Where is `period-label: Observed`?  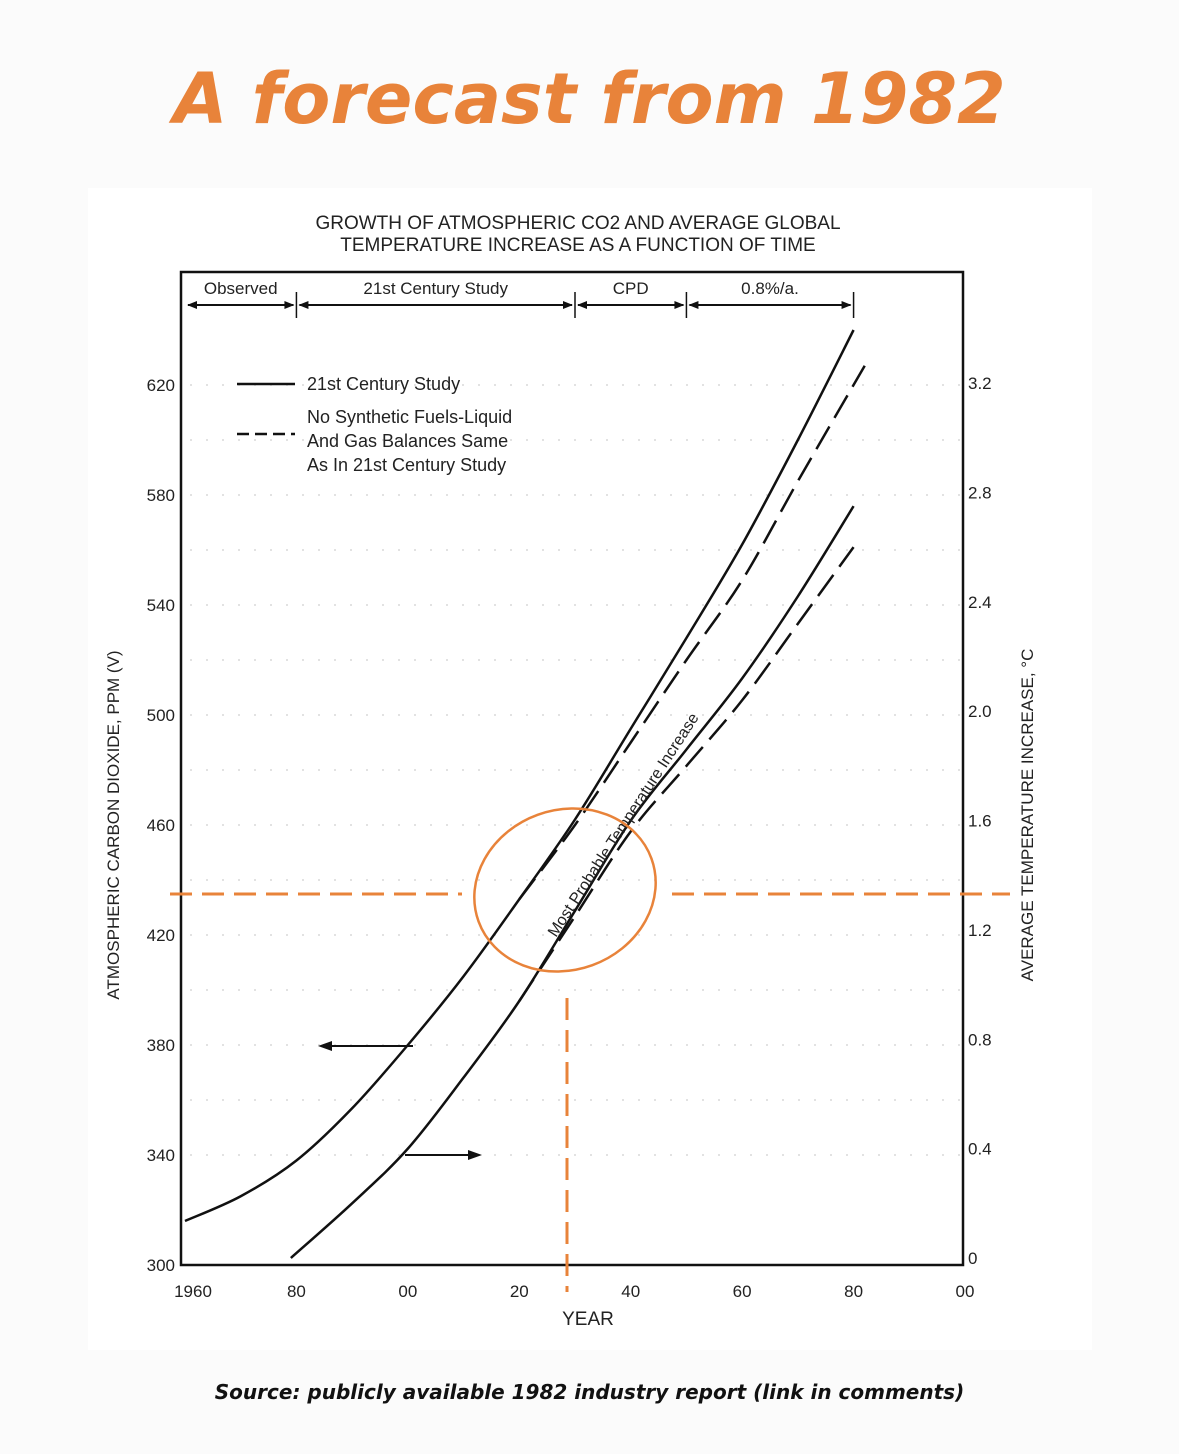 period-label: Observed is located at coordinates (241, 288).